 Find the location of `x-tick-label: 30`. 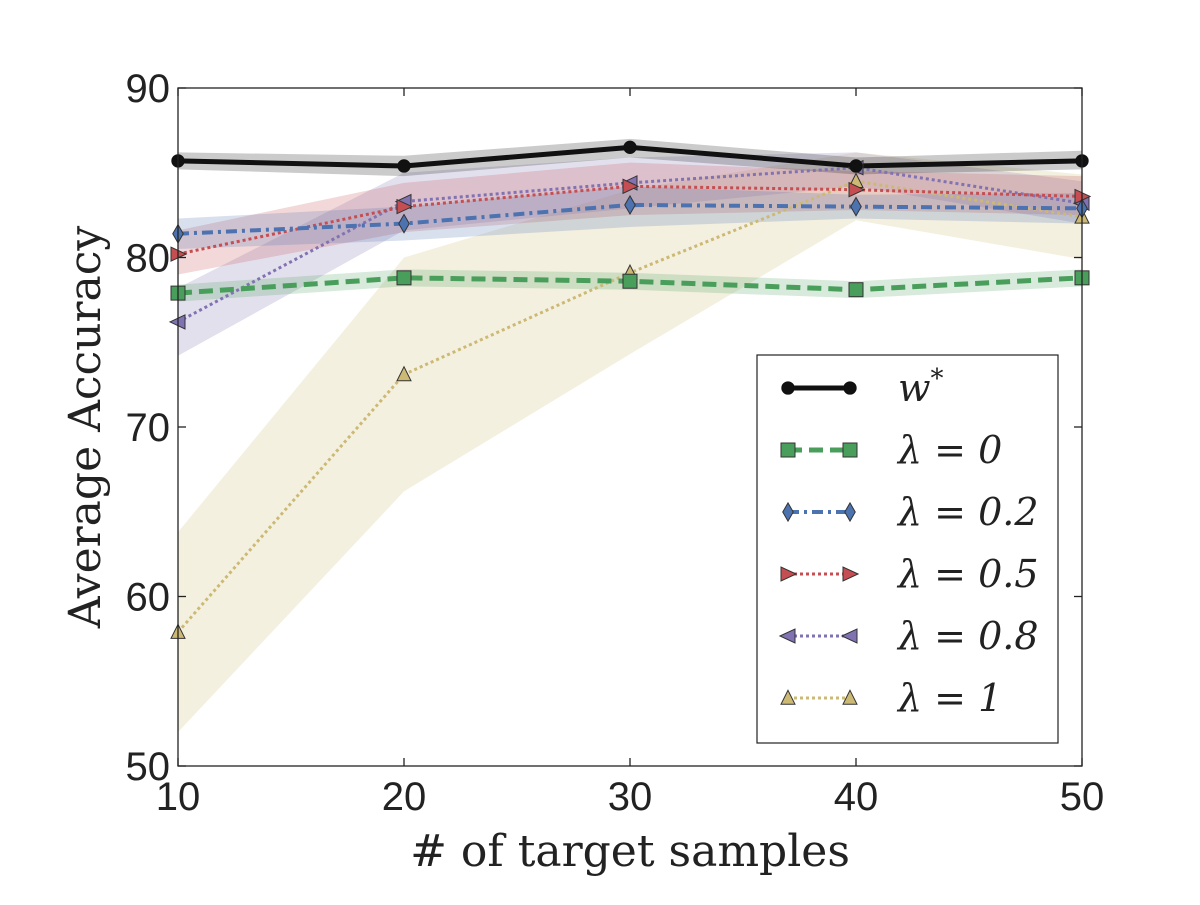

x-tick-label: 30 is located at coordinates (630, 797).